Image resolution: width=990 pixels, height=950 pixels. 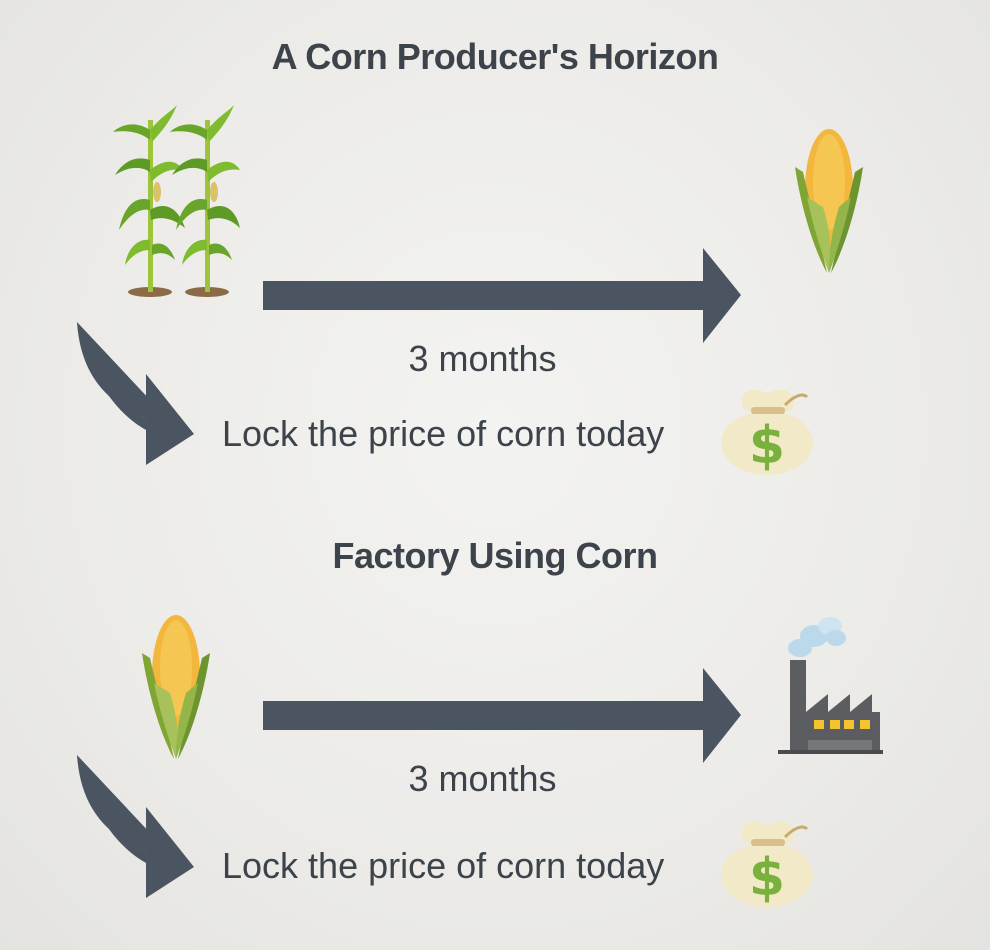 What do you see at coordinates (830, 685) in the screenshot?
I see `factory-icon` at bounding box center [830, 685].